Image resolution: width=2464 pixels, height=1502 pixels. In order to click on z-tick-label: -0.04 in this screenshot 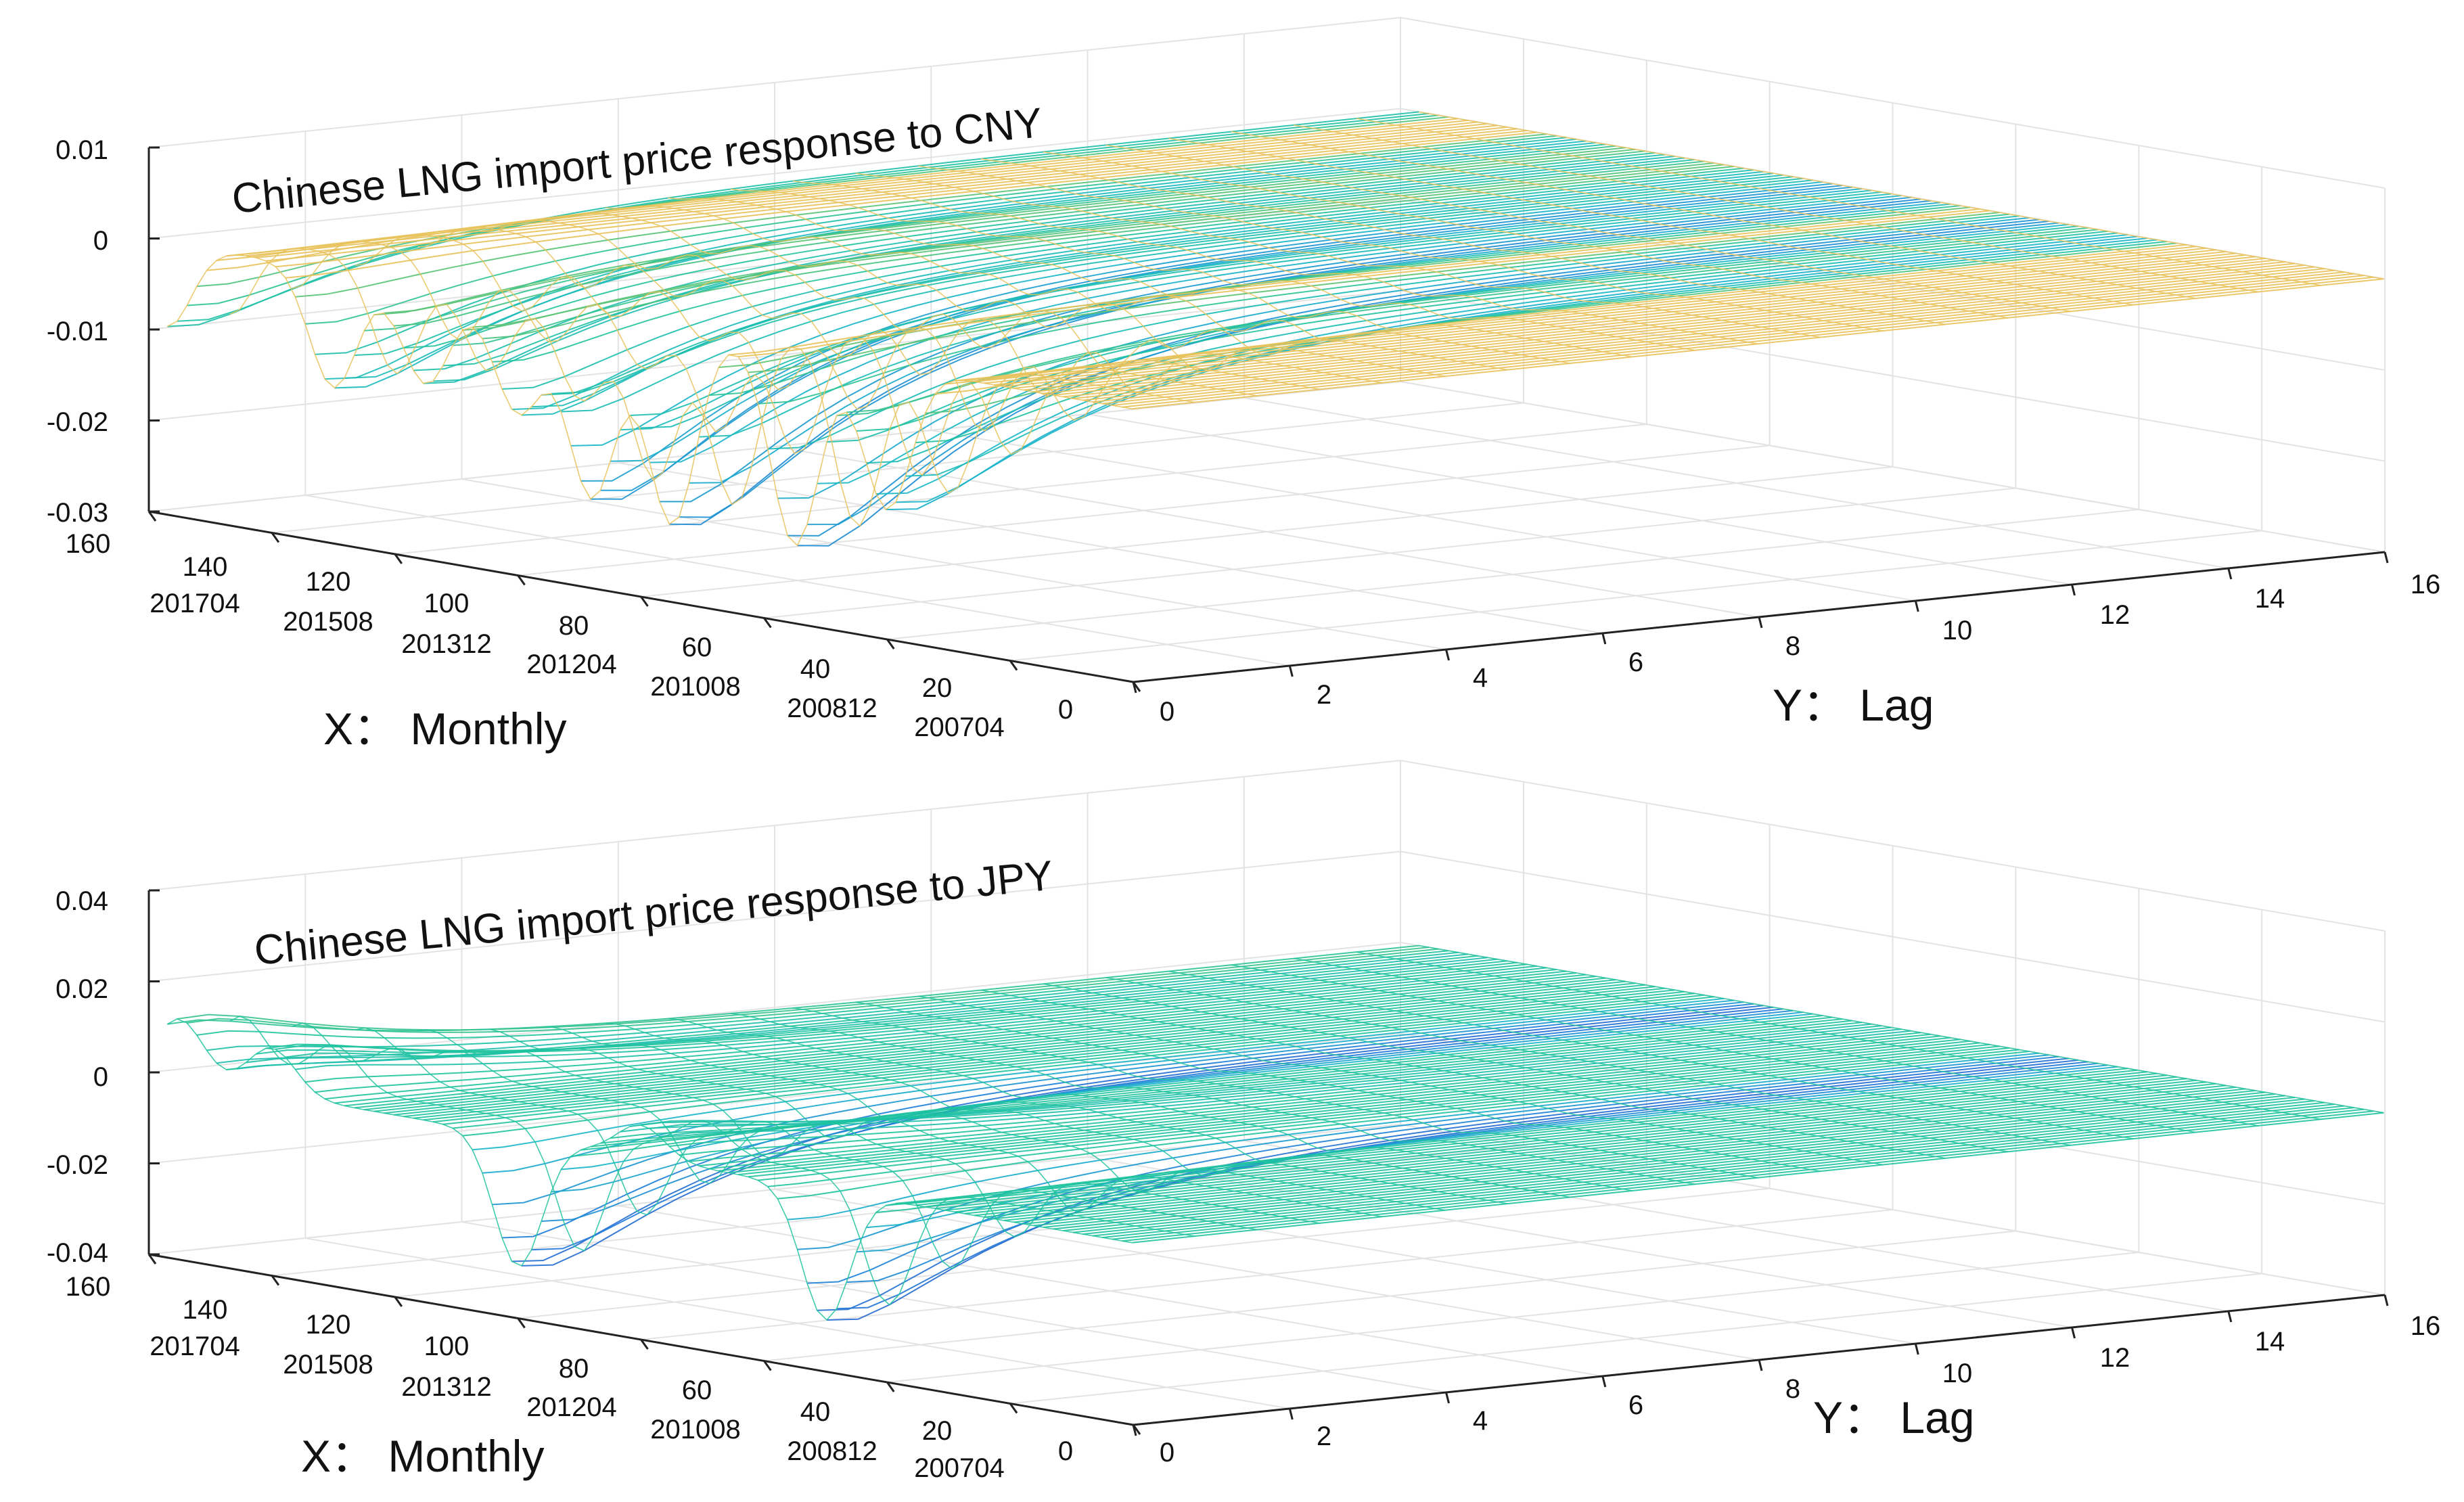, I will do `click(77, 1253)`.